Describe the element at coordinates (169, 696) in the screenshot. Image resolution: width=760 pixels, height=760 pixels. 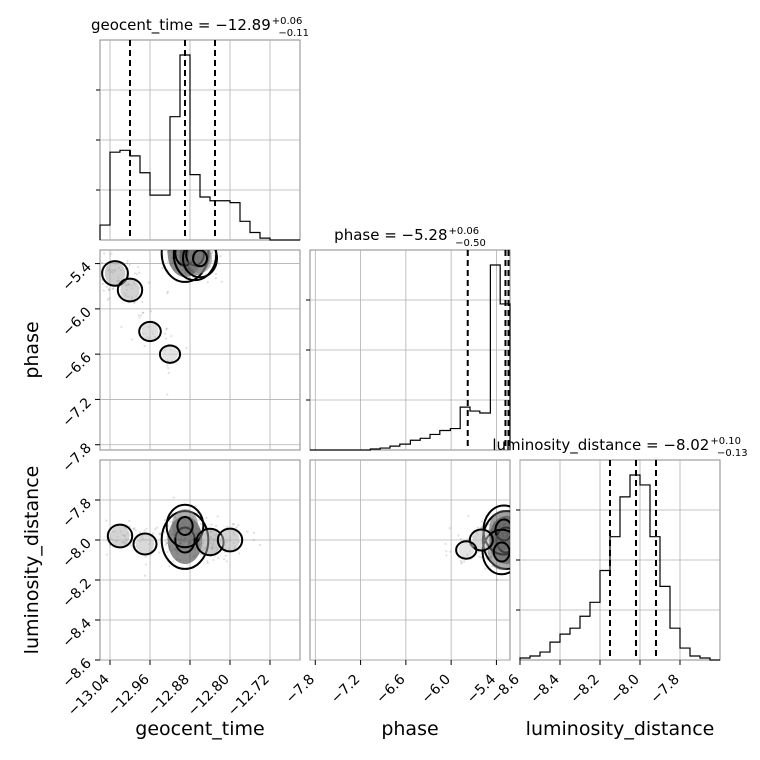
I see `x-tick-label: −12.88` at that location.